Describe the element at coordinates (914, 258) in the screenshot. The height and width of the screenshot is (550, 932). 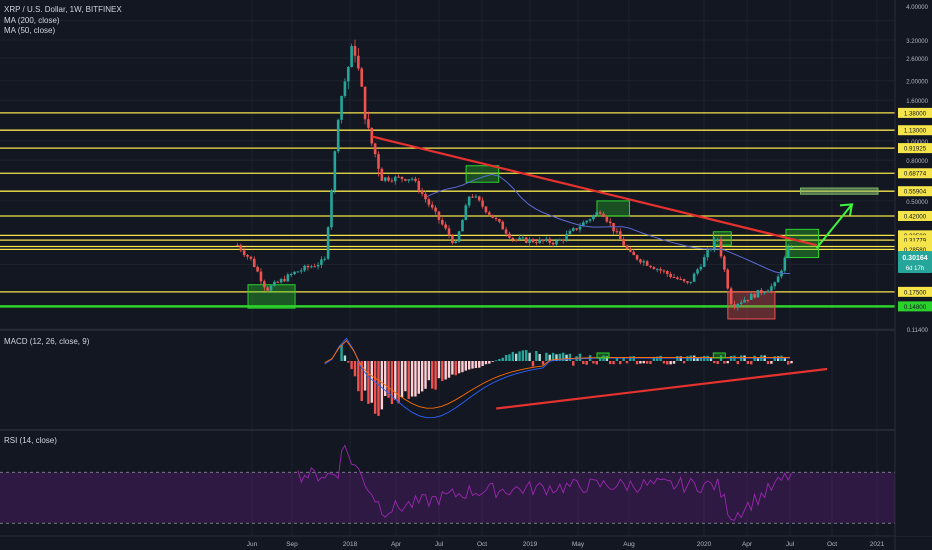
I see `current-price-value: 0.30164` at that location.